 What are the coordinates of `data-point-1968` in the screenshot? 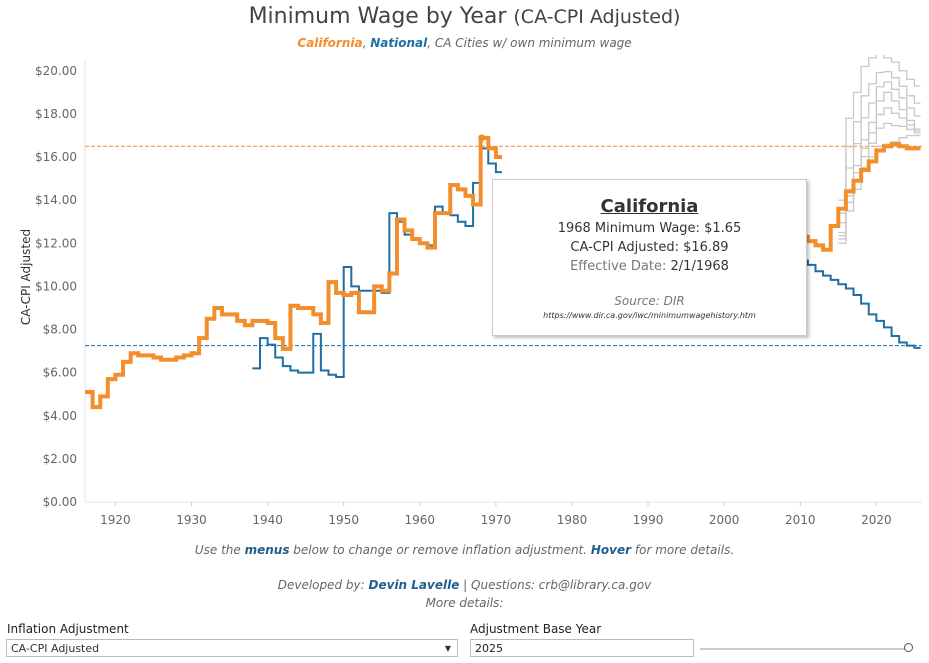 It's located at (482, 138).